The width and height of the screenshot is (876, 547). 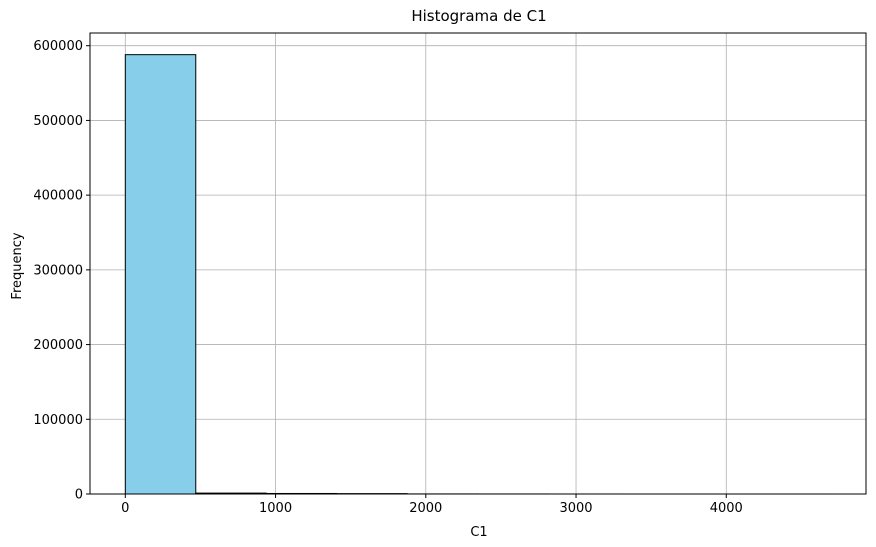 What do you see at coordinates (125, 508) in the screenshot?
I see `x-tick-label-0: 0` at bounding box center [125, 508].